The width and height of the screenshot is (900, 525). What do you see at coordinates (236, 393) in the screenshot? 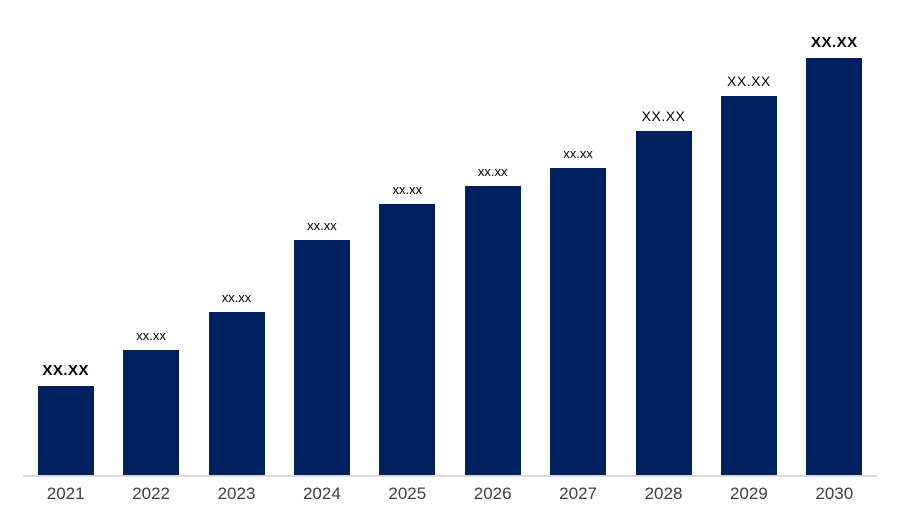
I see `bar-2023` at bounding box center [236, 393].